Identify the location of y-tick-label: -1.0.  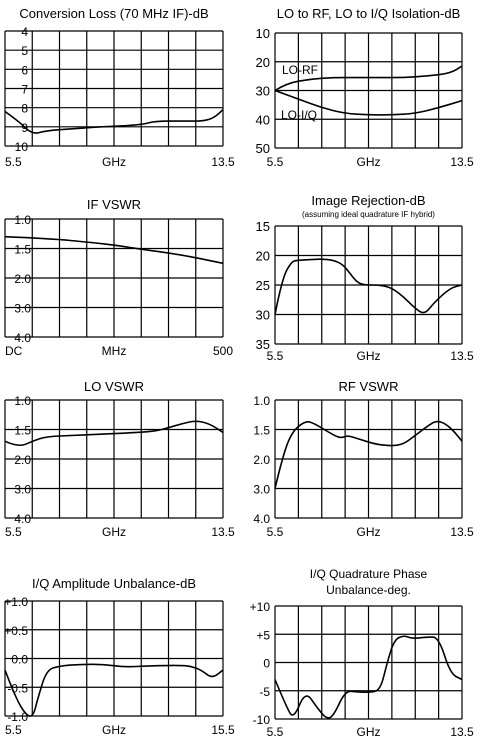
(17, 717).